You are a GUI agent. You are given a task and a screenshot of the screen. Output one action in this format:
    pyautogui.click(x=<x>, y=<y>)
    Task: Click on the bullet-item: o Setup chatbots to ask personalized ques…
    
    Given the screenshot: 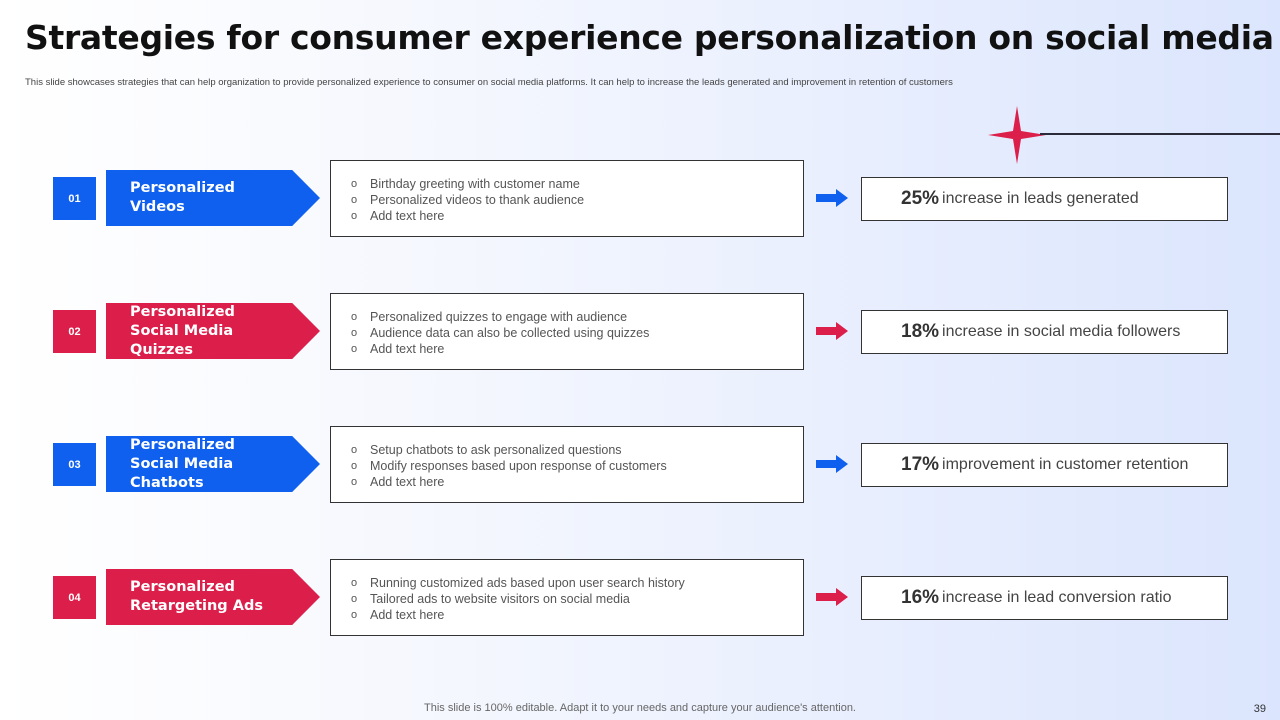 What is the action you would take?
    pyautogui.click(x=486, y=450)
    